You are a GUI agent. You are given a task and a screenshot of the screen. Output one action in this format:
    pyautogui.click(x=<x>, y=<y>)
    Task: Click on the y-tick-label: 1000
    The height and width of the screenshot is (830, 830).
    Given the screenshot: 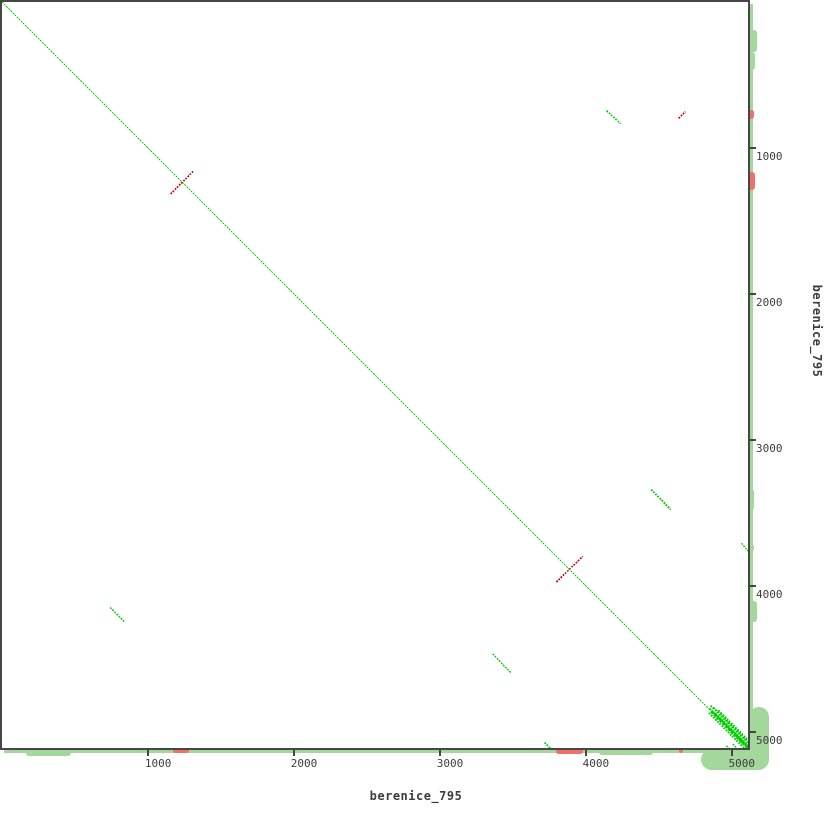 What is the action you would take?
    pyautogui.click(x=769, y=156)
    